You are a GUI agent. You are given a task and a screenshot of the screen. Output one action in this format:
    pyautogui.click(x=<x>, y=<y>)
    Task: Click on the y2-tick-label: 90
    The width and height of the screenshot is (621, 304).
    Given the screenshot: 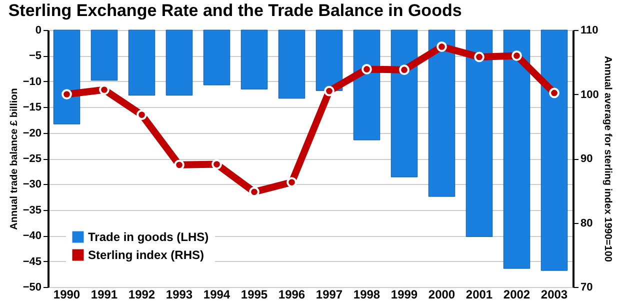 What is the action you would take?
    pyautogui.click(x=586, y=159)
    